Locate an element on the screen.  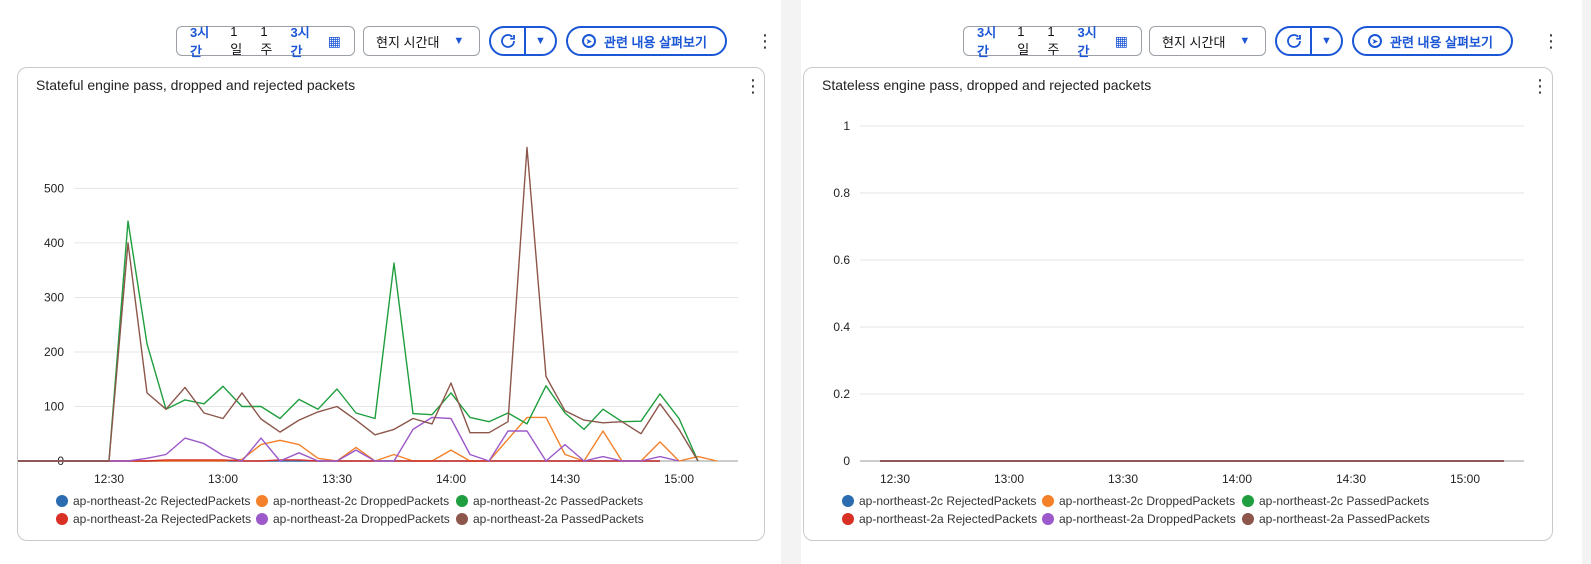
y-tick-label: 0.2 is located at coordinates (841, 394).